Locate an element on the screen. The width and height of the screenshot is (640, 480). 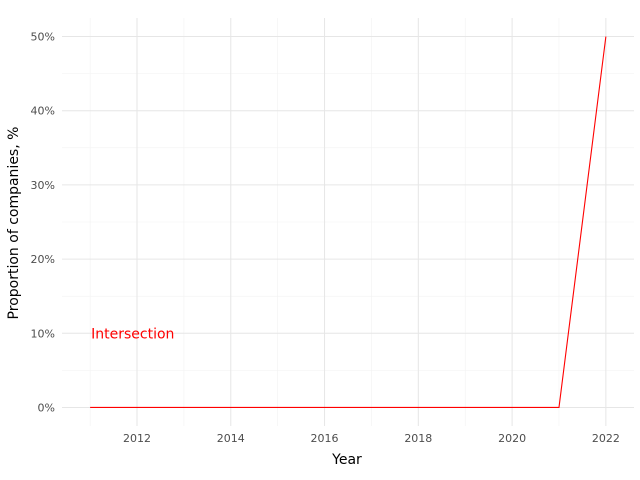
y-axis-title: Proportion of companies, % is located at coordinates (14, 223).